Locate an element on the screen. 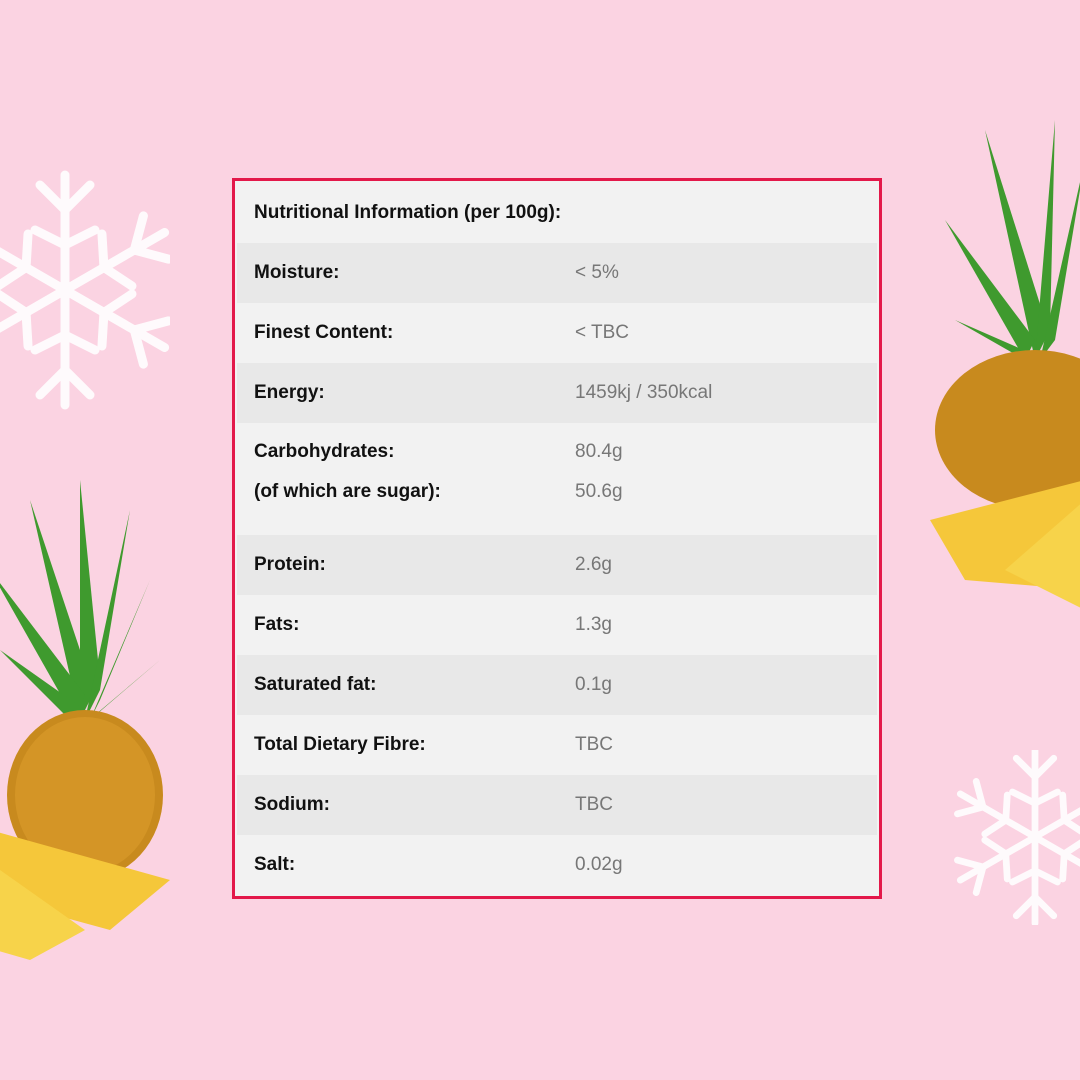  row-label: Sodium: is located at coordinates (292, 804).